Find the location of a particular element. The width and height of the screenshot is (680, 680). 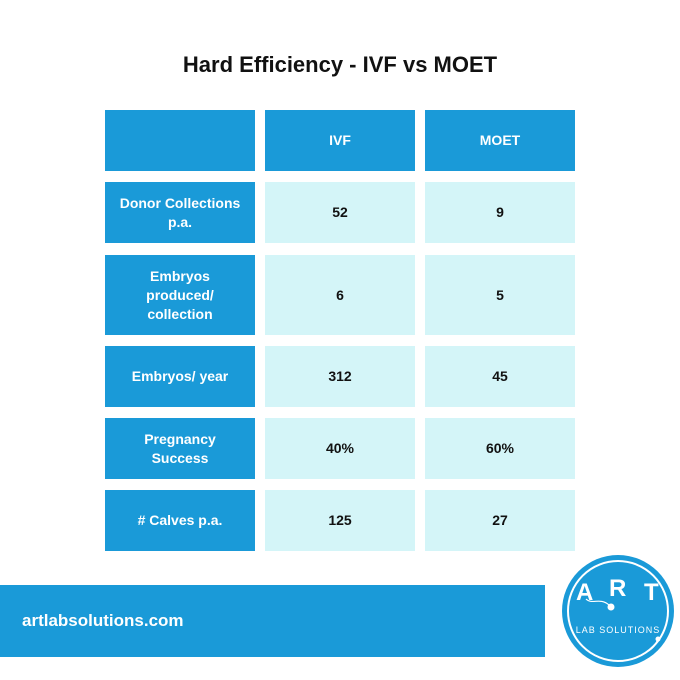

website-link: artlabsolutions.com is located at coordinates (103, 620).